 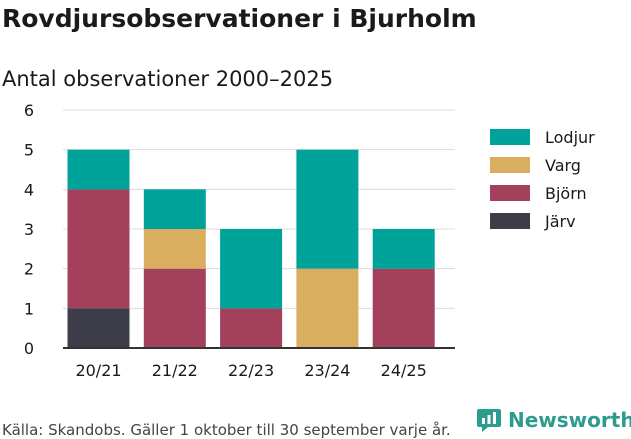 What do you see at coordinates (168, 79) in the screenshot?
I see `chart-subtitle: Antal observationer 2000–2025` at bounding box center [168, 79].